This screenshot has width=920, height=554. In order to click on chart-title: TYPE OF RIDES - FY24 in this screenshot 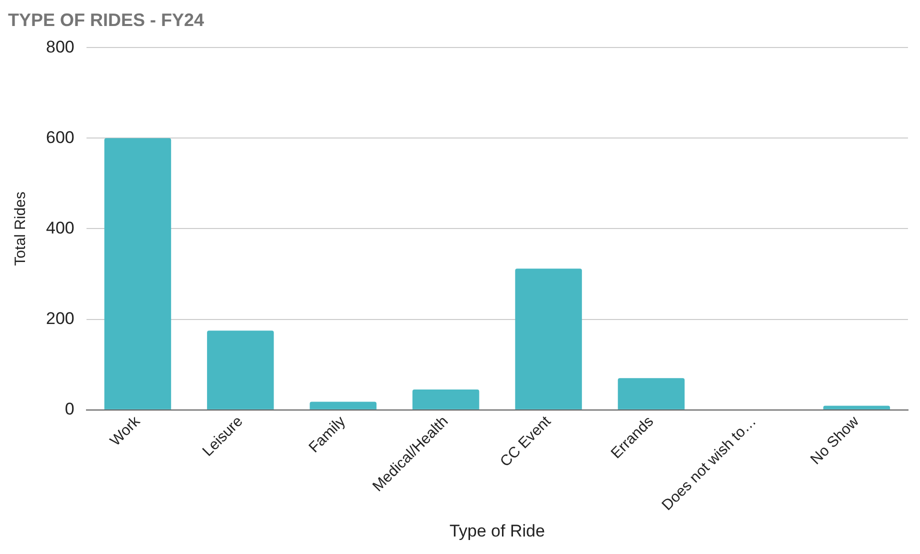, I will do `click(106, 20)`.